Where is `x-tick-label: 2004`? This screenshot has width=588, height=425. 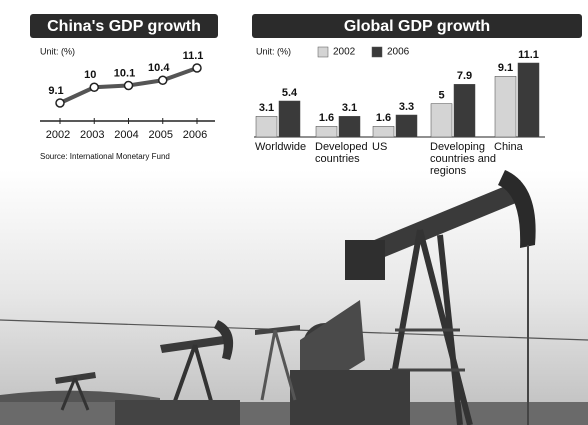 x-tick-label: 2004 is located at coordinates (126, 135).